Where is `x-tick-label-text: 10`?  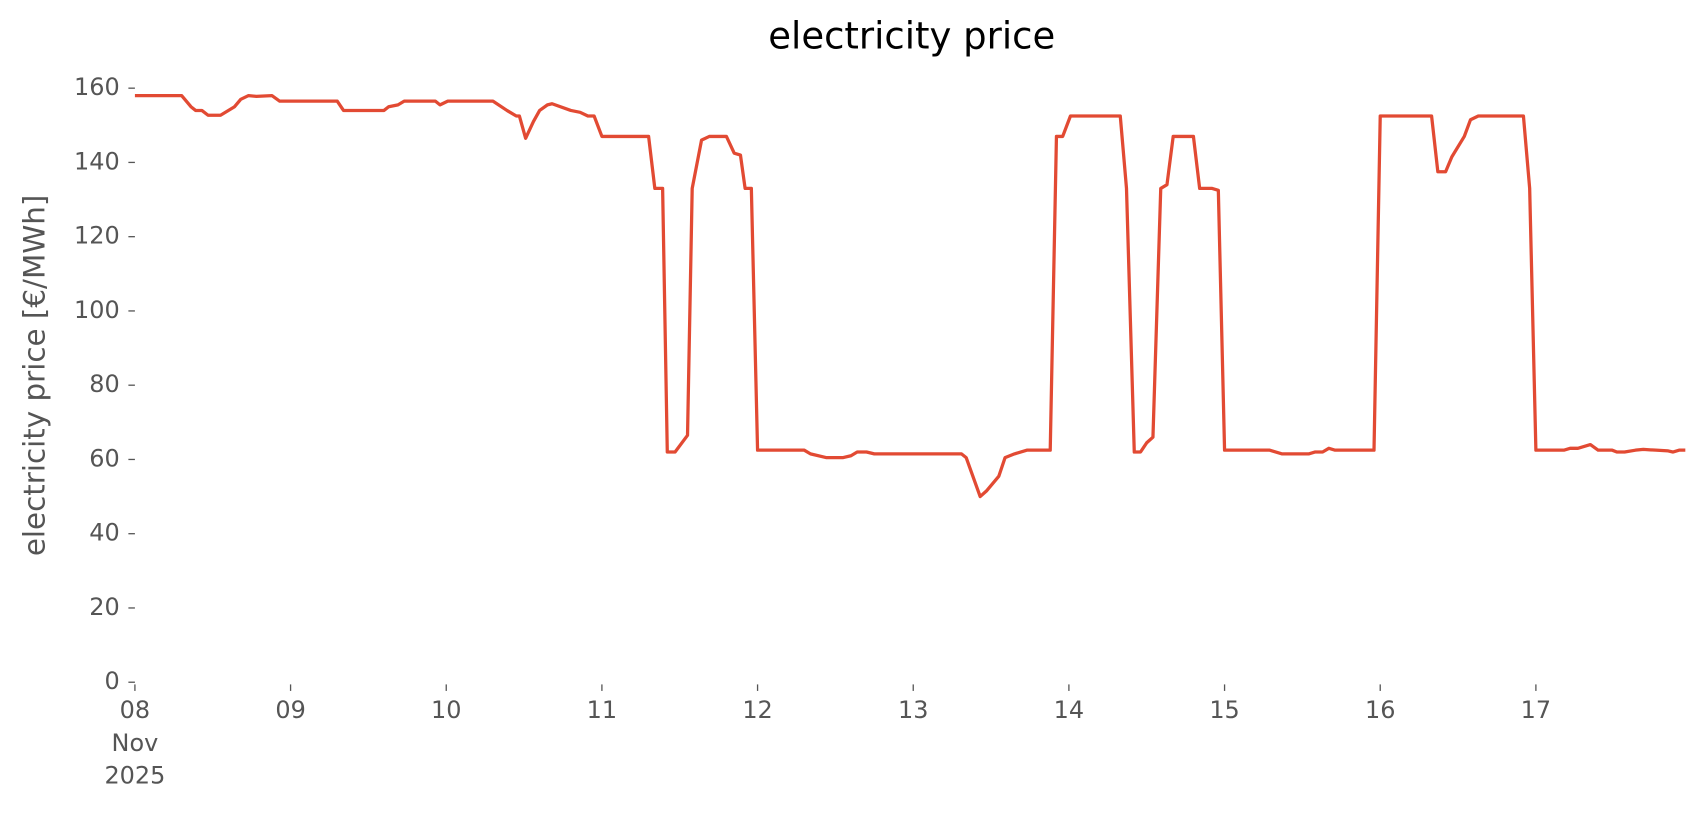 x-tick-label-text: 10 is located at coordinates (446, 711).